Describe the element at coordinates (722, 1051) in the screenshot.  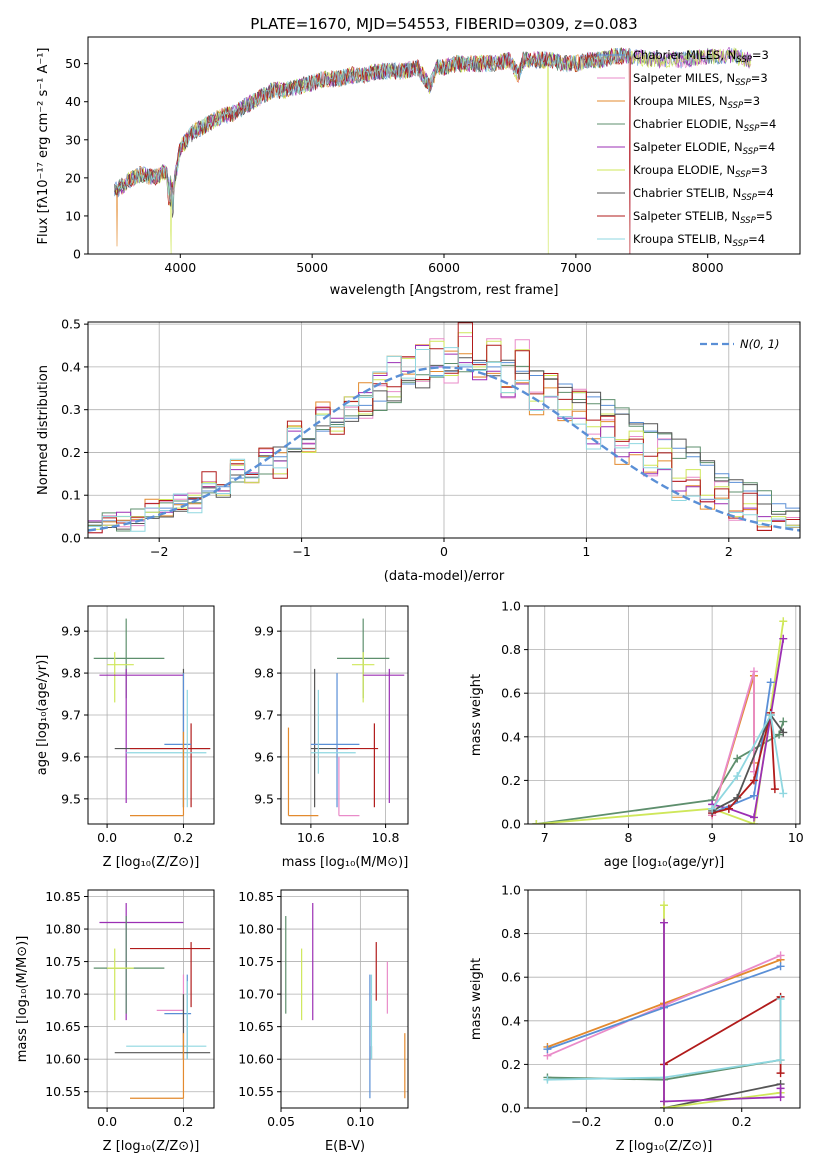
I see `weight-line-salpeter-stelib` at that location.